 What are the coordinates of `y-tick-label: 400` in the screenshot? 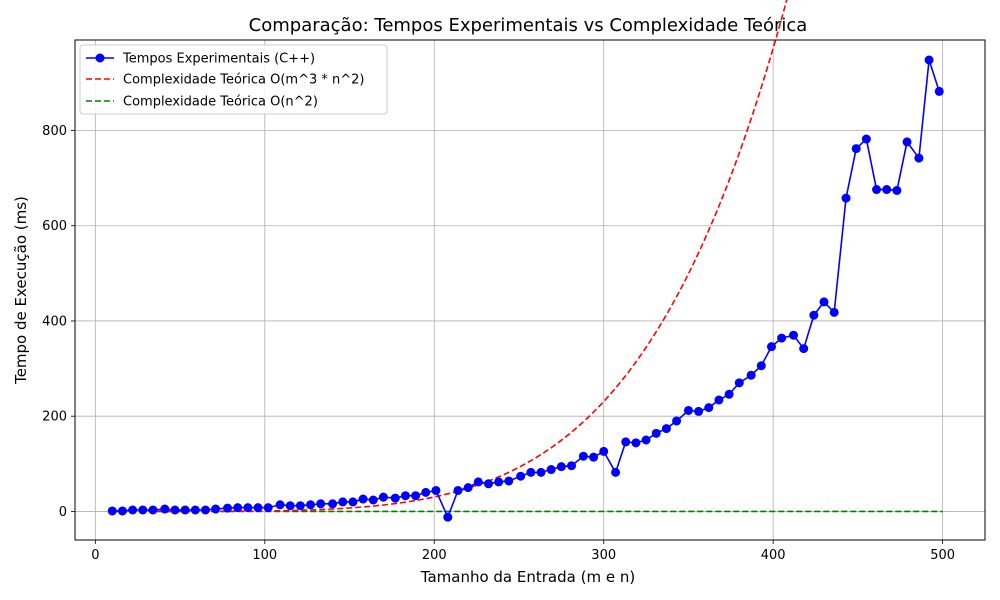 It's located at (54, 321).